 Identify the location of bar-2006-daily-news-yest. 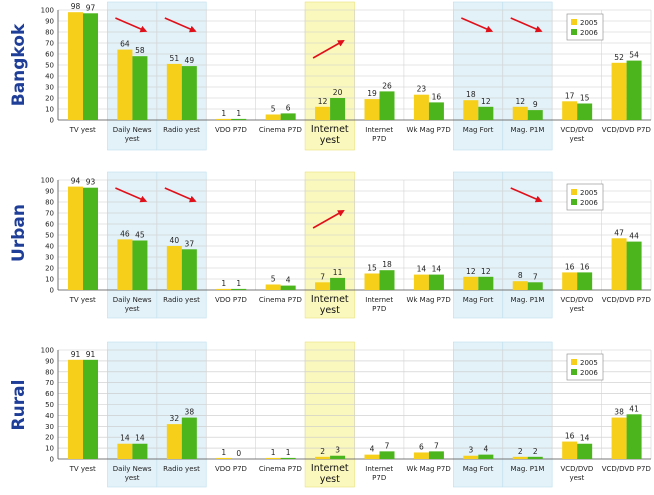
(140, 451).